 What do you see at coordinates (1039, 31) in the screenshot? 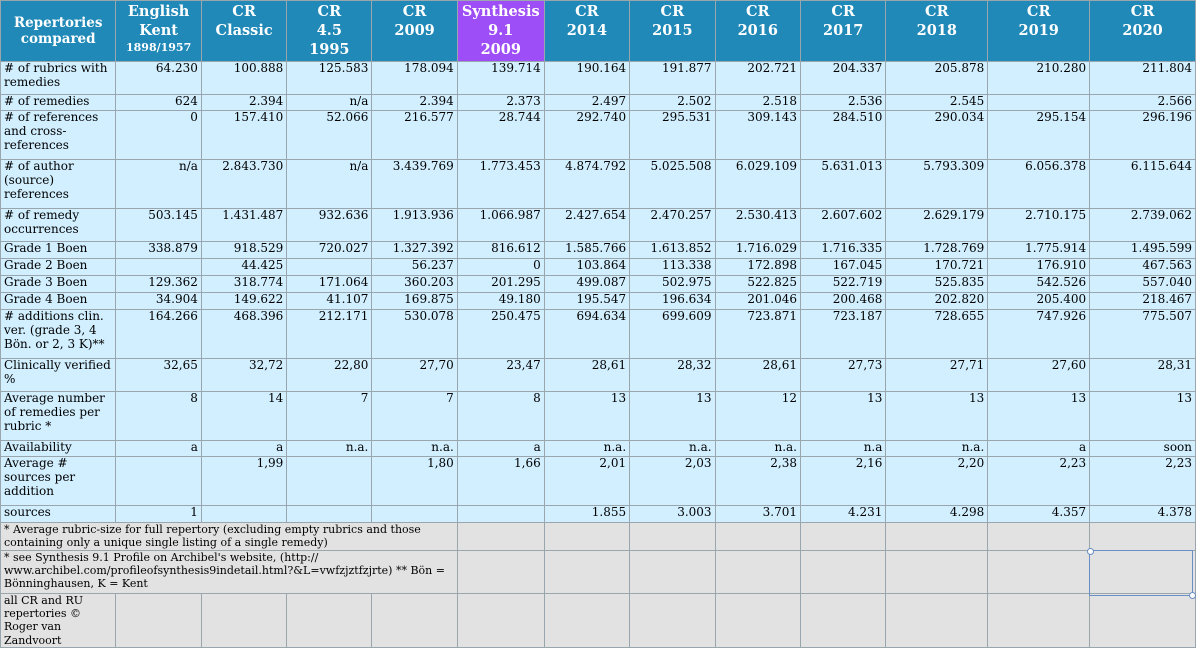
I see `column-header: CR 2019` at bounding box center [1039, 31].